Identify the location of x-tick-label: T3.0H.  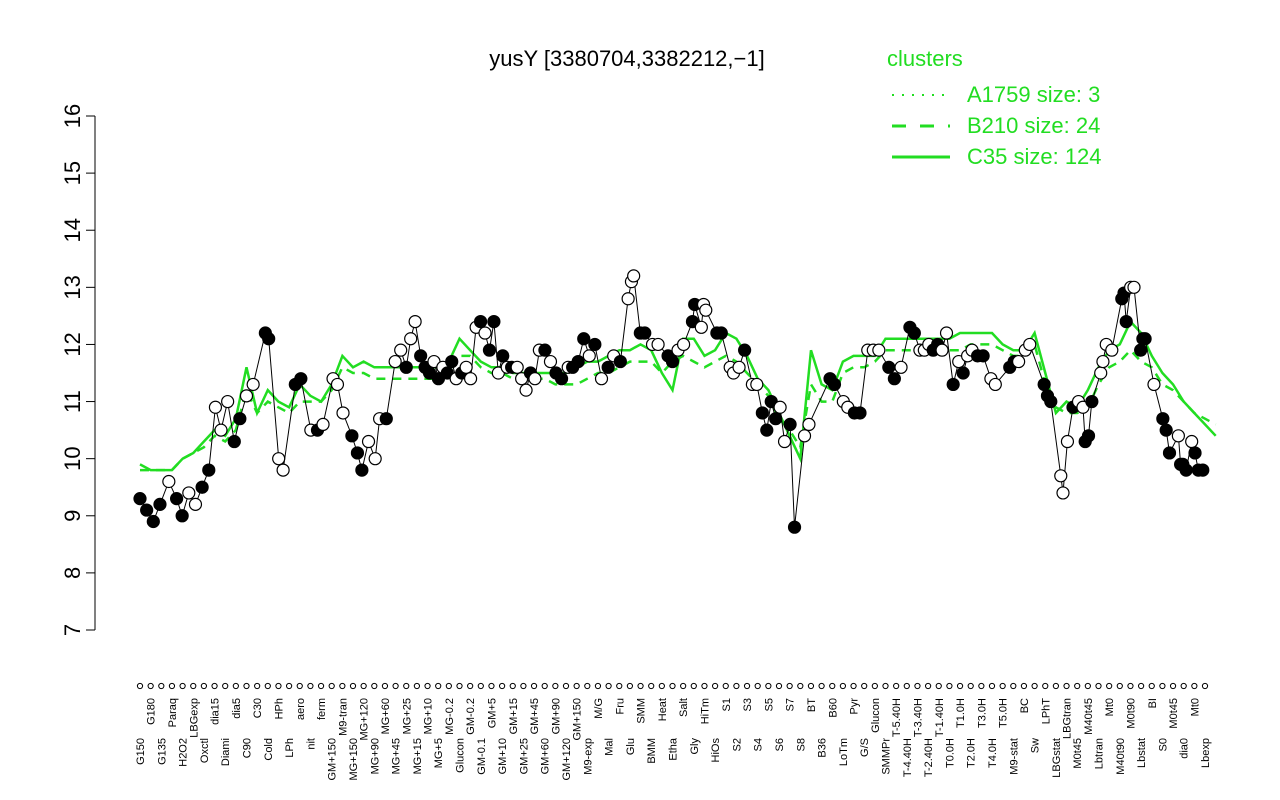
(982, 713).